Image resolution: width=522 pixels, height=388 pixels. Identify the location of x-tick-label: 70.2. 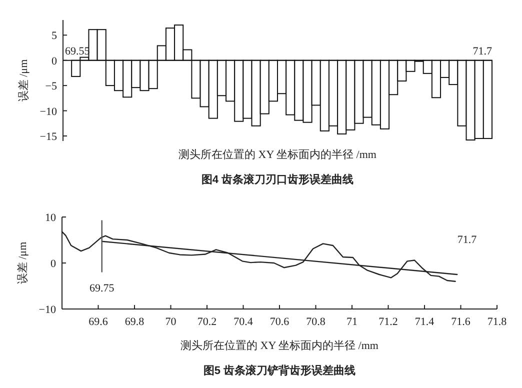
(207, 322).